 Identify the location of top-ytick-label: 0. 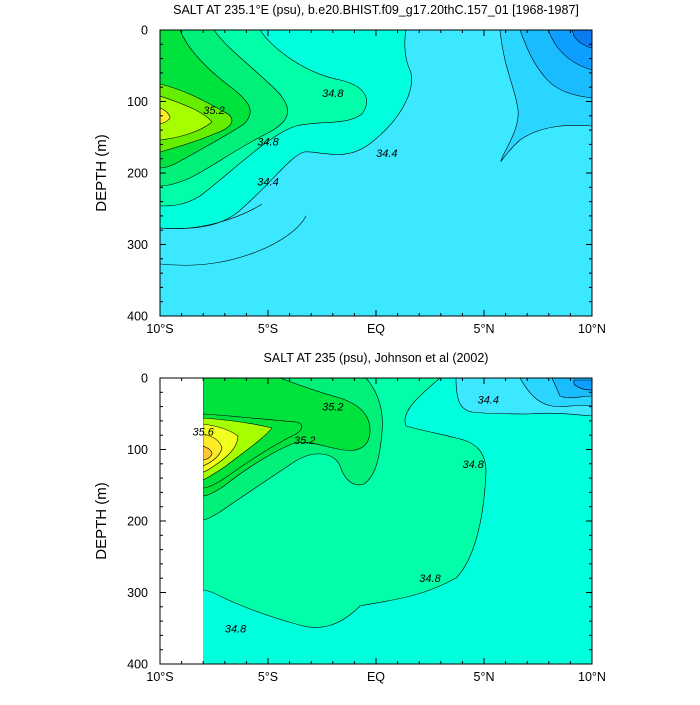
(144, 31).